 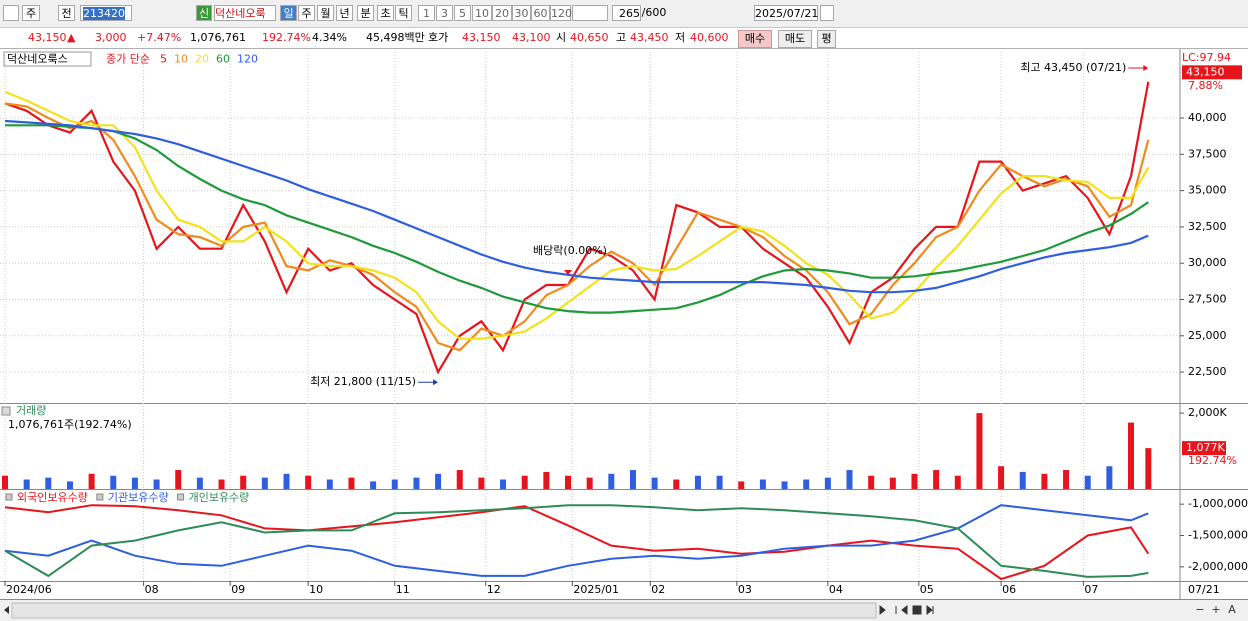 What do you see at coordinates (363, 381) in the screenshot?
I see `annotation: 최저 21,800 (11/15)` at bounding box center [363, 381].